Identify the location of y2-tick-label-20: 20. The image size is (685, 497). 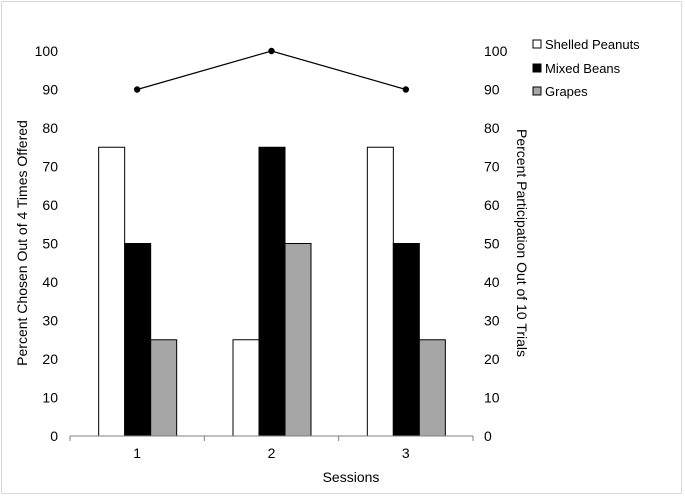
(492, 359).